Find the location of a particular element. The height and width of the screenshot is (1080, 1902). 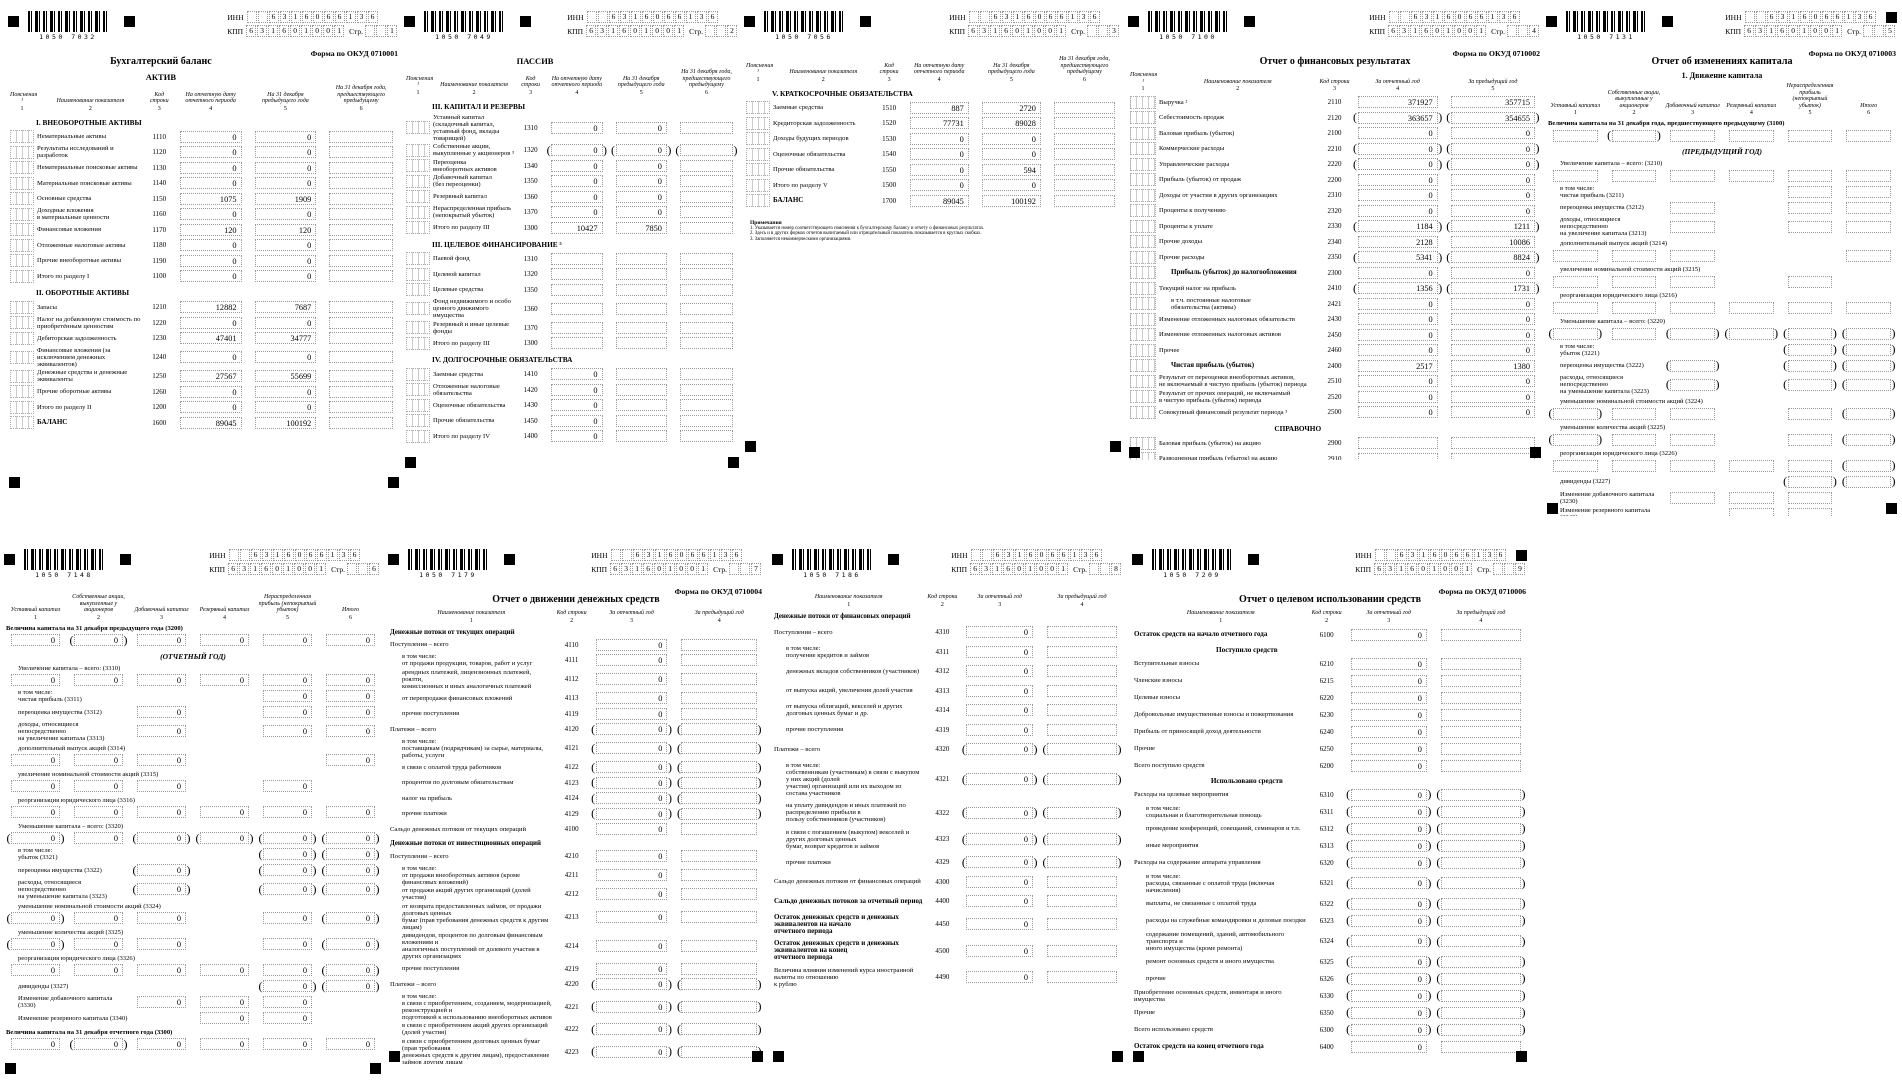

column-header: Наименование показателя is located at coordinates (471, 613).